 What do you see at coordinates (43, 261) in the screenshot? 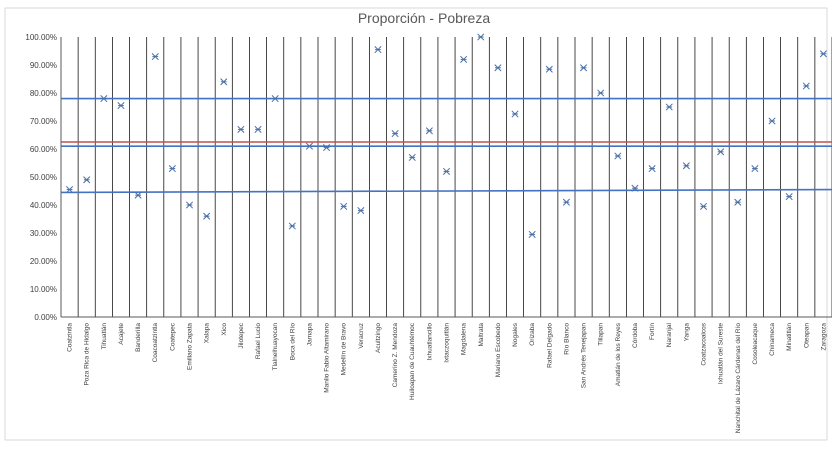
I see `y-tick-label: 20.00%` at bounding box center [43, 261].